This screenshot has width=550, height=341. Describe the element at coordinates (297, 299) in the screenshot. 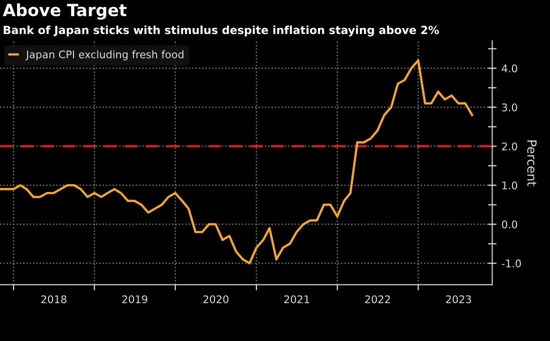

I see `x-tick-label: 2021` at that location.